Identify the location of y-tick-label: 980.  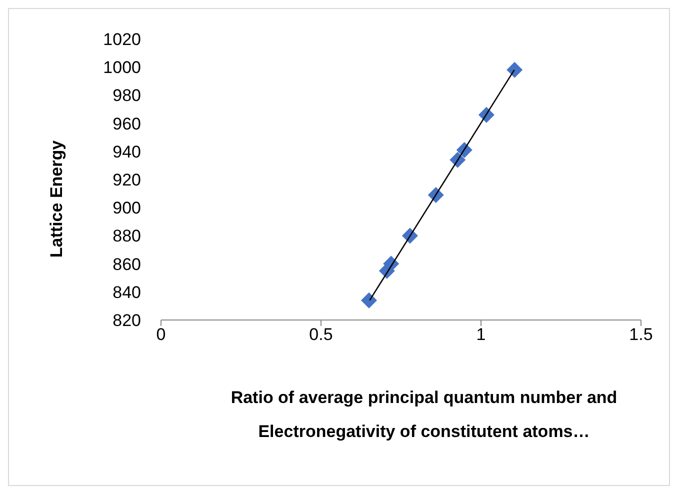
(126, 96).